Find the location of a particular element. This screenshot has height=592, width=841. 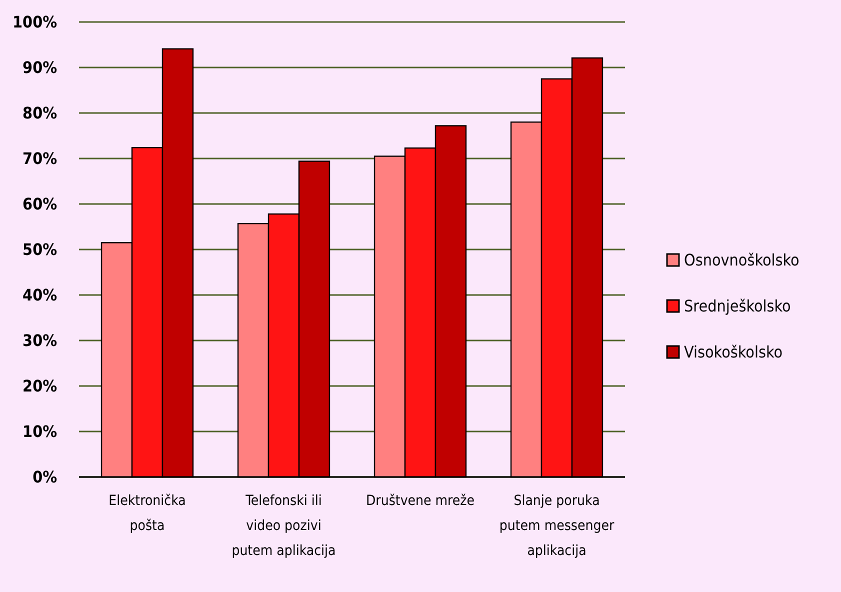

y-tick-label: 10% is located at coordinates (39, 432).